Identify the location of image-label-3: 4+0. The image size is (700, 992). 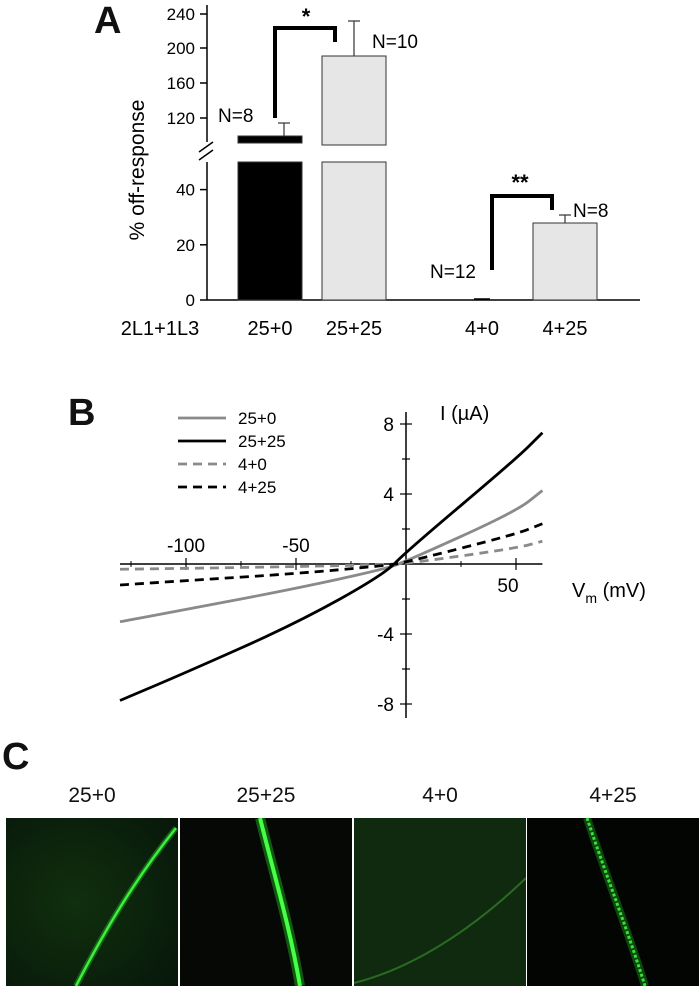
(440, 795).